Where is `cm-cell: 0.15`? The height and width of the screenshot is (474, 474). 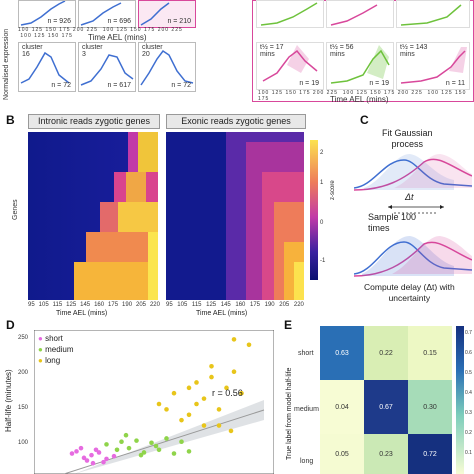
cm-cell: 0.15 is located at coordinates (430, 353).